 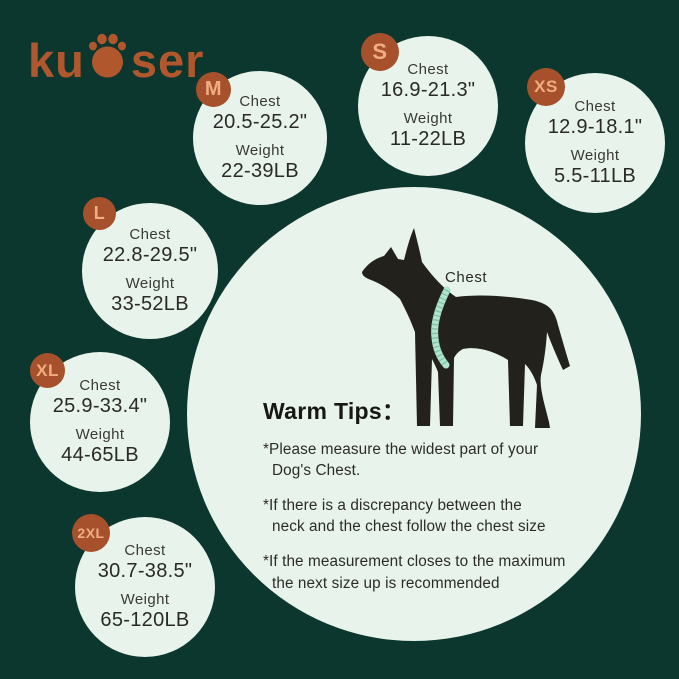 What do you see at coordinates (99, 213) in the screenshot?
I see `size-badge-l: L` at bounding box center [99, 213].